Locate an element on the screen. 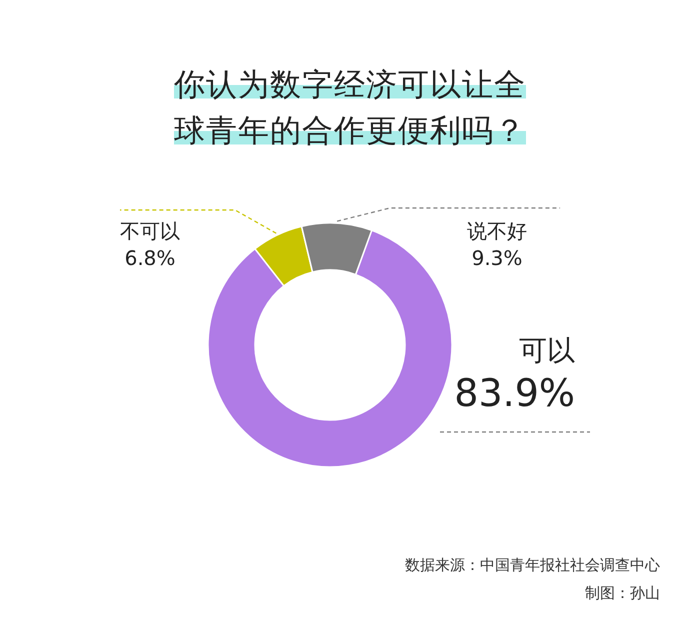 The image size is (700, 618). slice-label: 说不好 is located at coordinates (497, 231).